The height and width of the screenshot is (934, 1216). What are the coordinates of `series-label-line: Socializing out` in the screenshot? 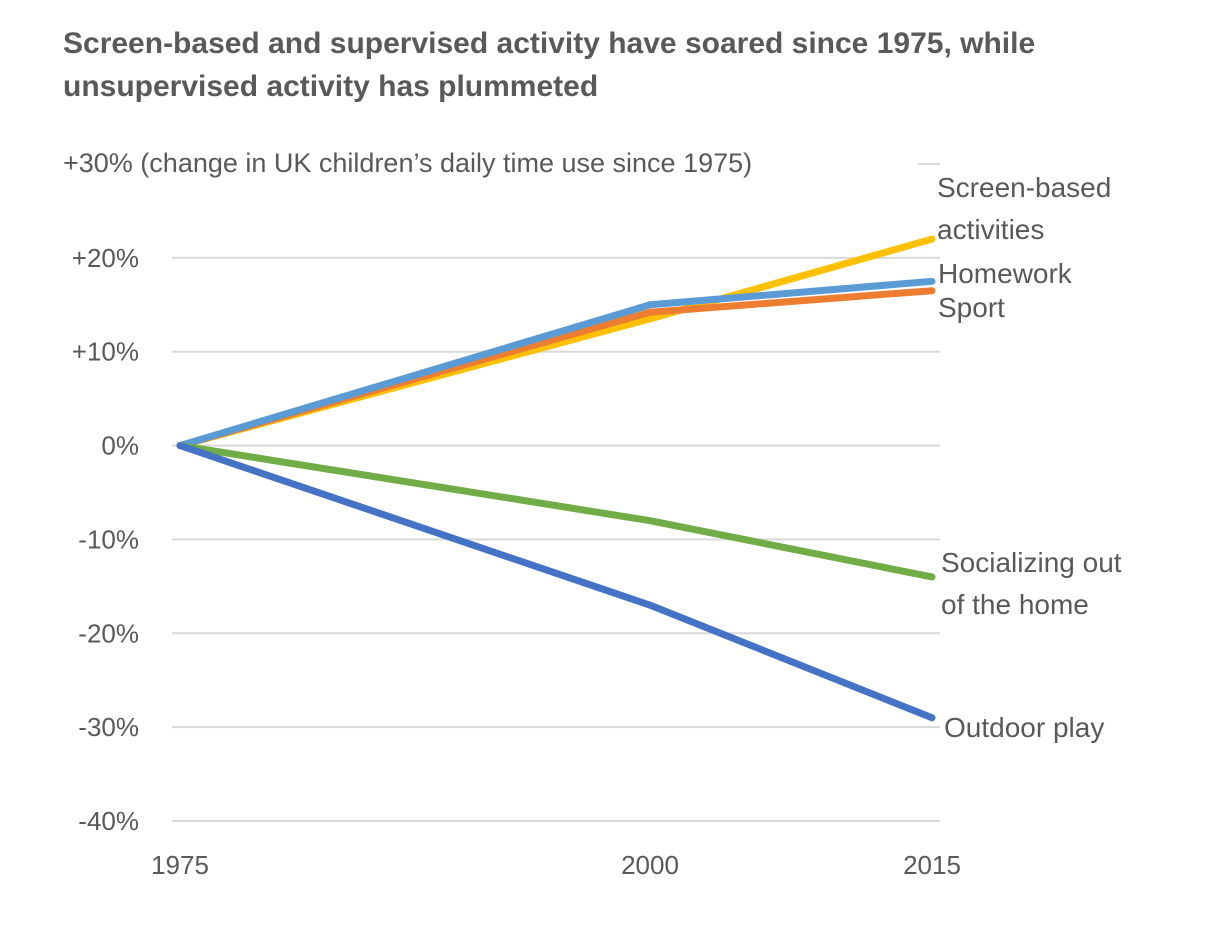 It's located at (1031, 562).